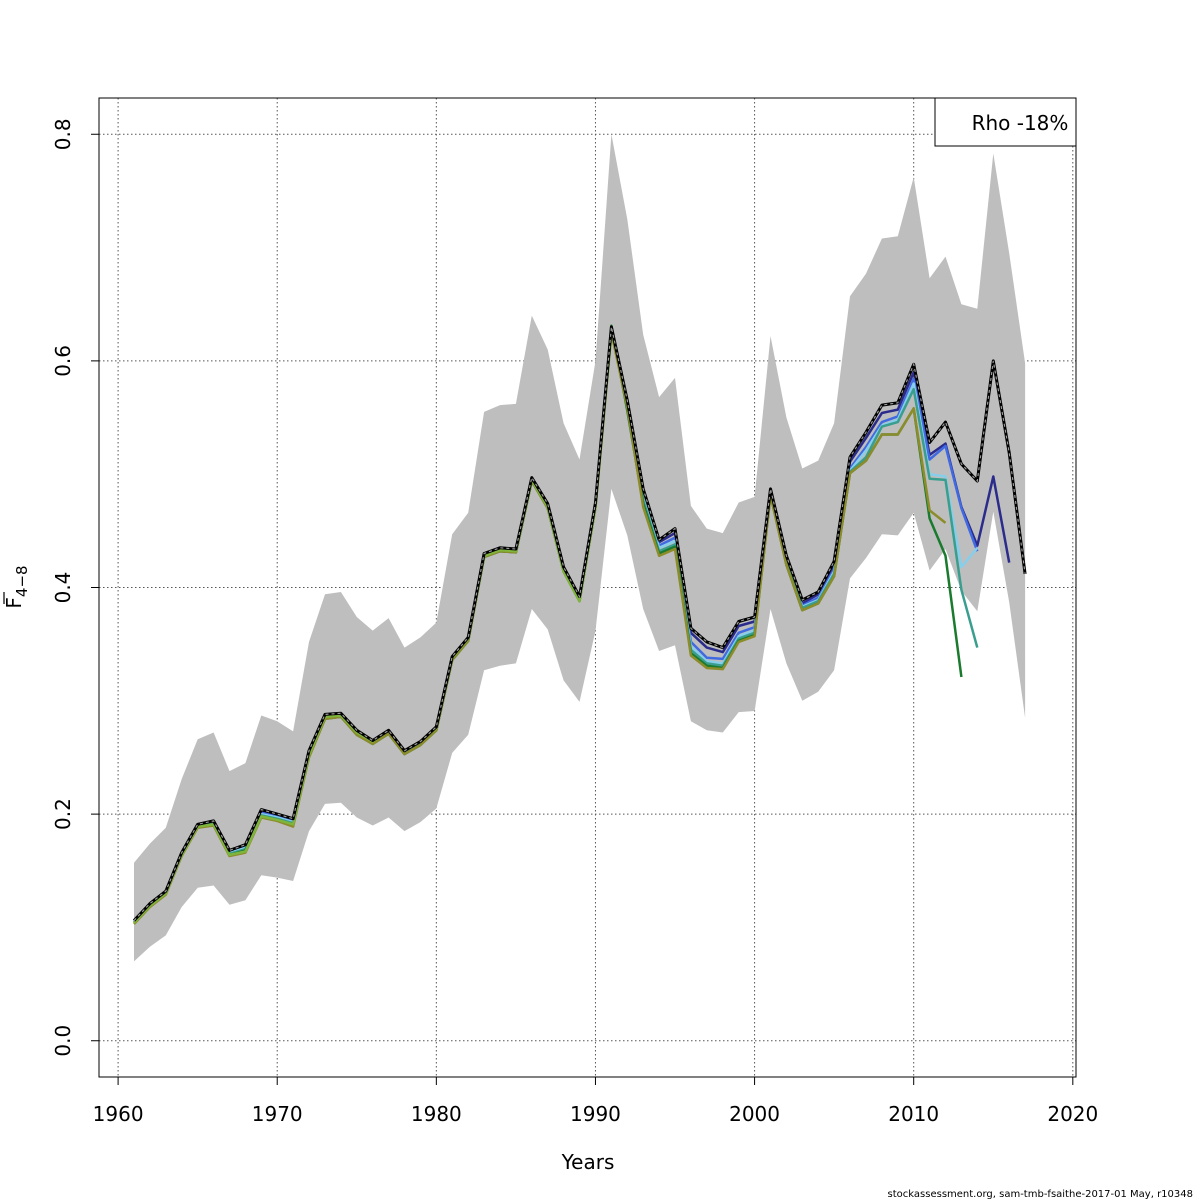  Describe the element at coordinates (913, 1114) in the screenshot. I see `x-tick-label-5: 2010` at that location.